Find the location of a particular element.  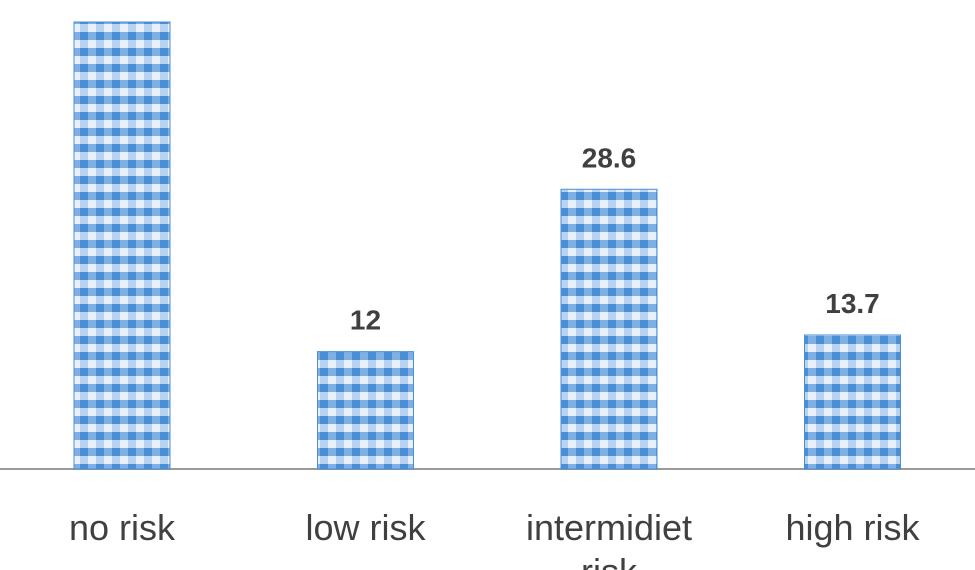

x-tick-label: intermidiet risk is located at coordinates (609, 538).